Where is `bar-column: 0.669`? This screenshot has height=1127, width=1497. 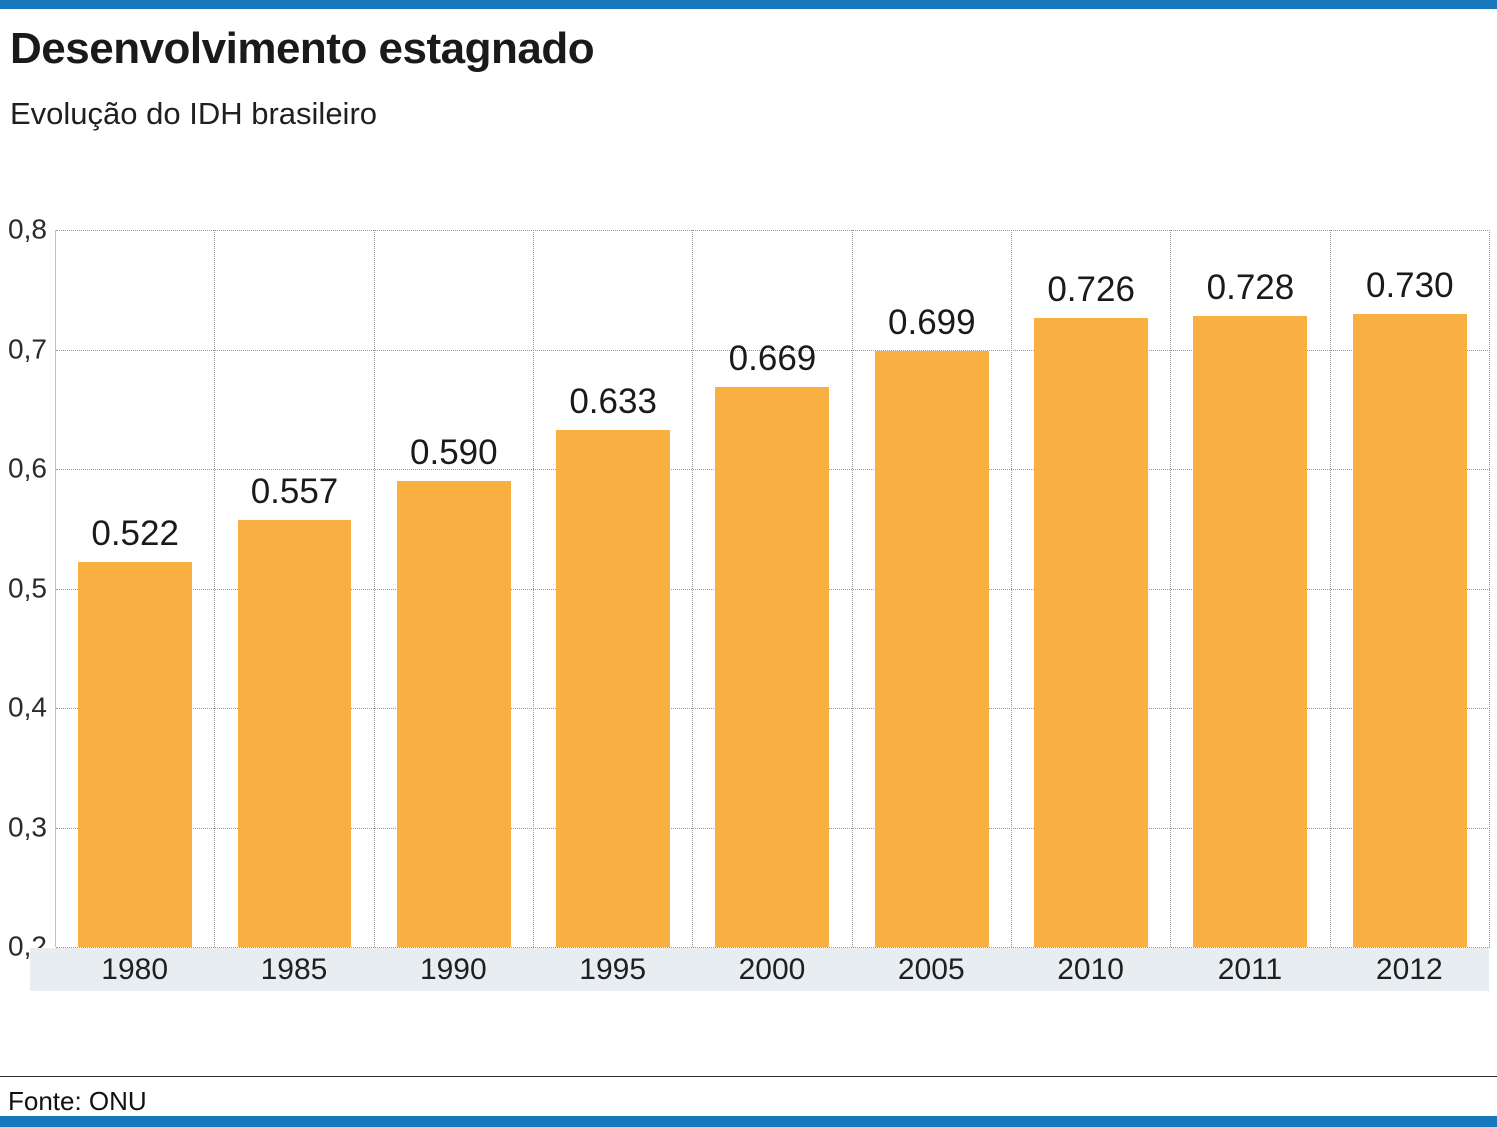 bar-column: 0.669 is located at coordinates (773, 588).